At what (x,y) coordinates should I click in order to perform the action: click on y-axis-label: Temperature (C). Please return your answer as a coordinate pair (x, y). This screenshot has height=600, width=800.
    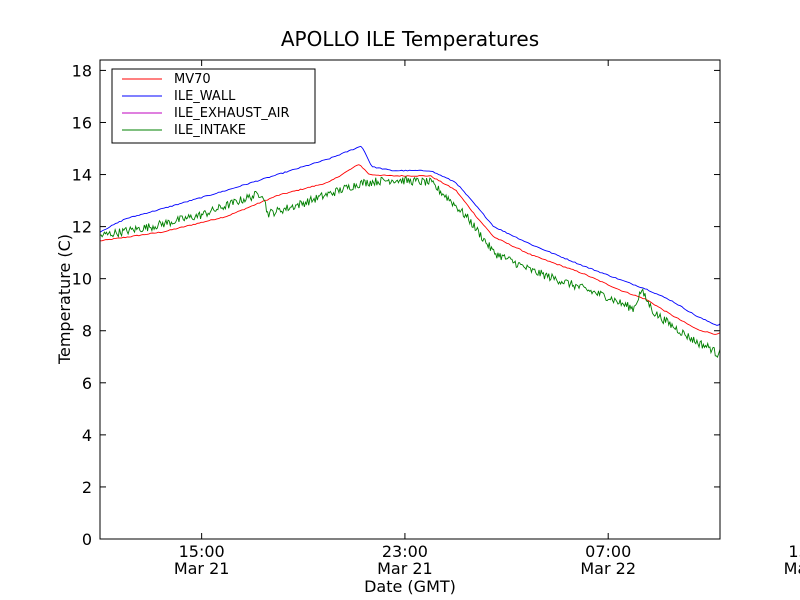
    Looking at the image, I should click on (64, 299).